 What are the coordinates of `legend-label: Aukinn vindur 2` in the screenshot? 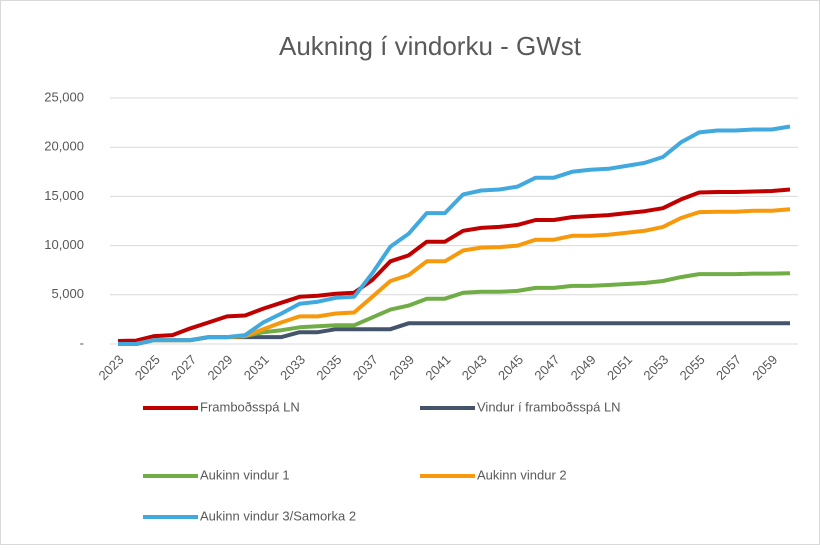 It's located at (522, 474).